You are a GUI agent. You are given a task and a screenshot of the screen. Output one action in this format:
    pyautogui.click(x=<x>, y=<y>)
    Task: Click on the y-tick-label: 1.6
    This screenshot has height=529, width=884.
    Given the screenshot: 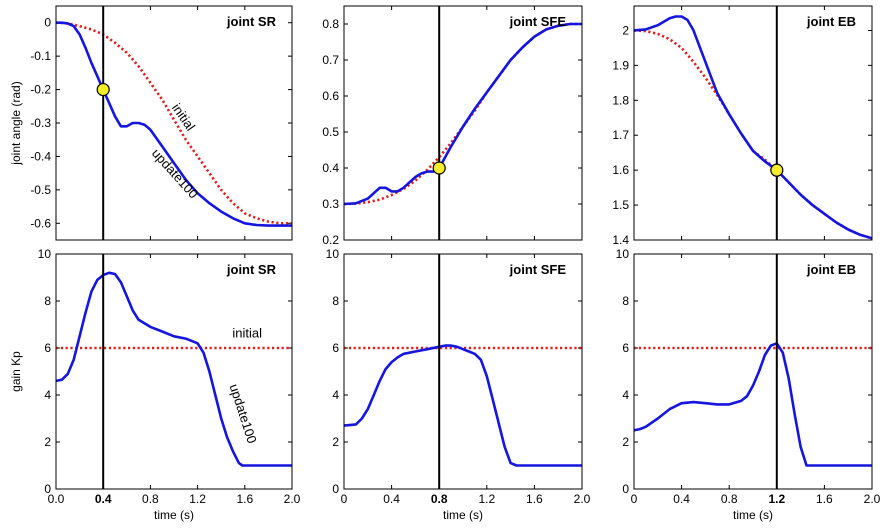 What is the action you would take?
    pyautogui.click(x=620, y=170)
    